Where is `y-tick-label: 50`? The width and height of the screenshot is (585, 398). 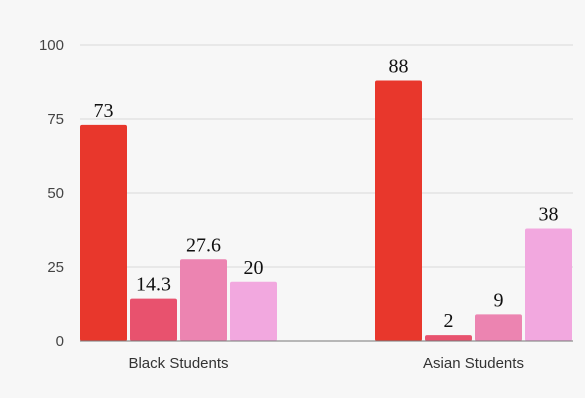
y-tick-label: 50 is located at coordinates (55, 193).